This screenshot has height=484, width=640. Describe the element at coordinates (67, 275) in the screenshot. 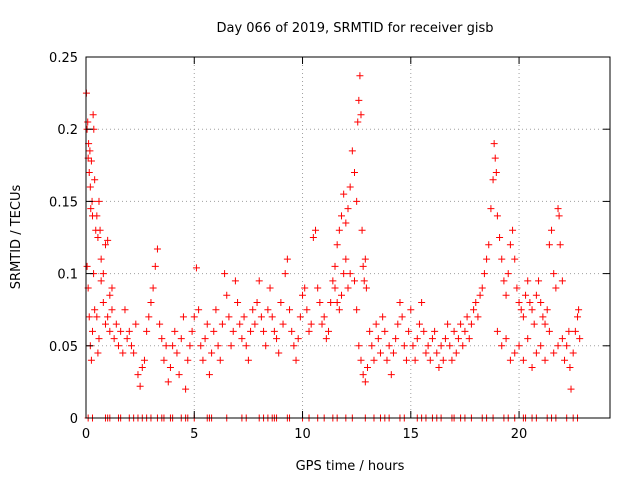

I see `y-tick-label: 0.1` at that location.